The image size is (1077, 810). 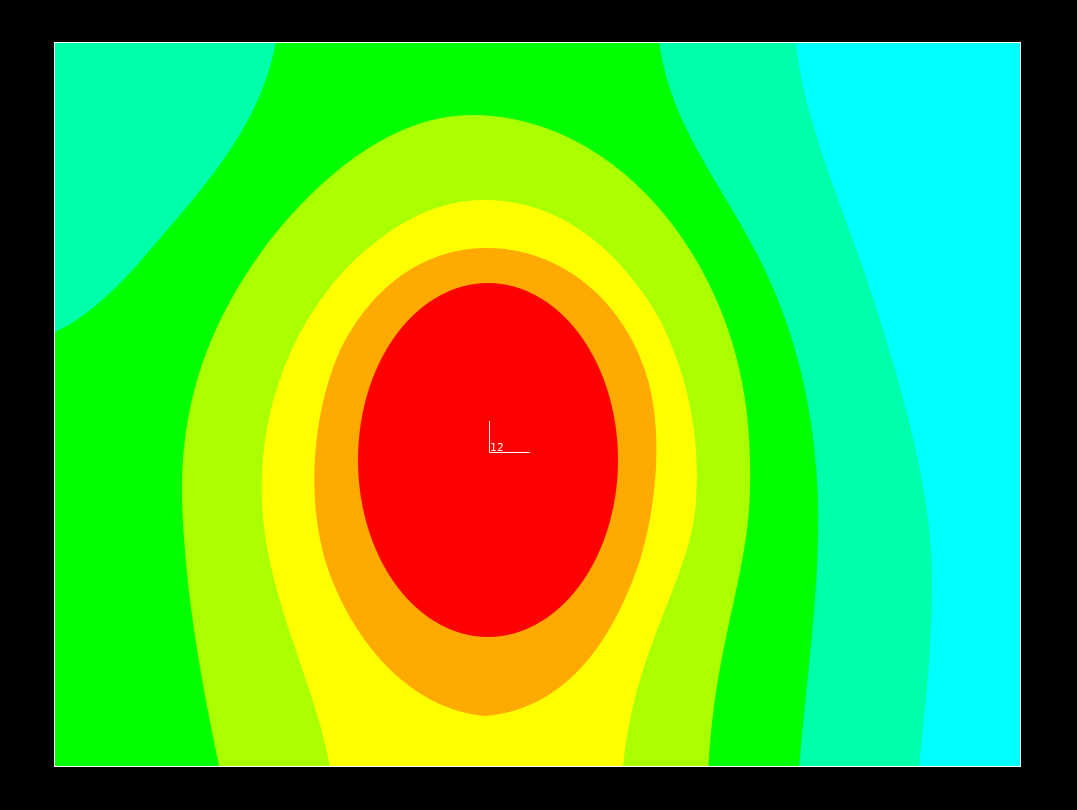 What do you see at coordinates (493, 447) in the screenshot?
I see `axis-triad-label-1: 1` at bounding box center [493, 447].